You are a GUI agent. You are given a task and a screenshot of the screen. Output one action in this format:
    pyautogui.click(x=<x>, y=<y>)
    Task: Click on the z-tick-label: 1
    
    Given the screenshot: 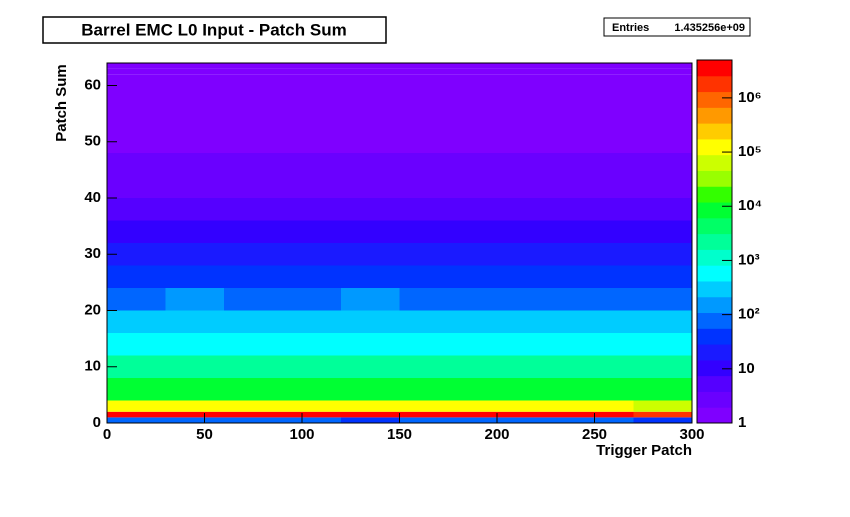 What is the action you would take?
    pyautogui.click(x=742, y=422)
    